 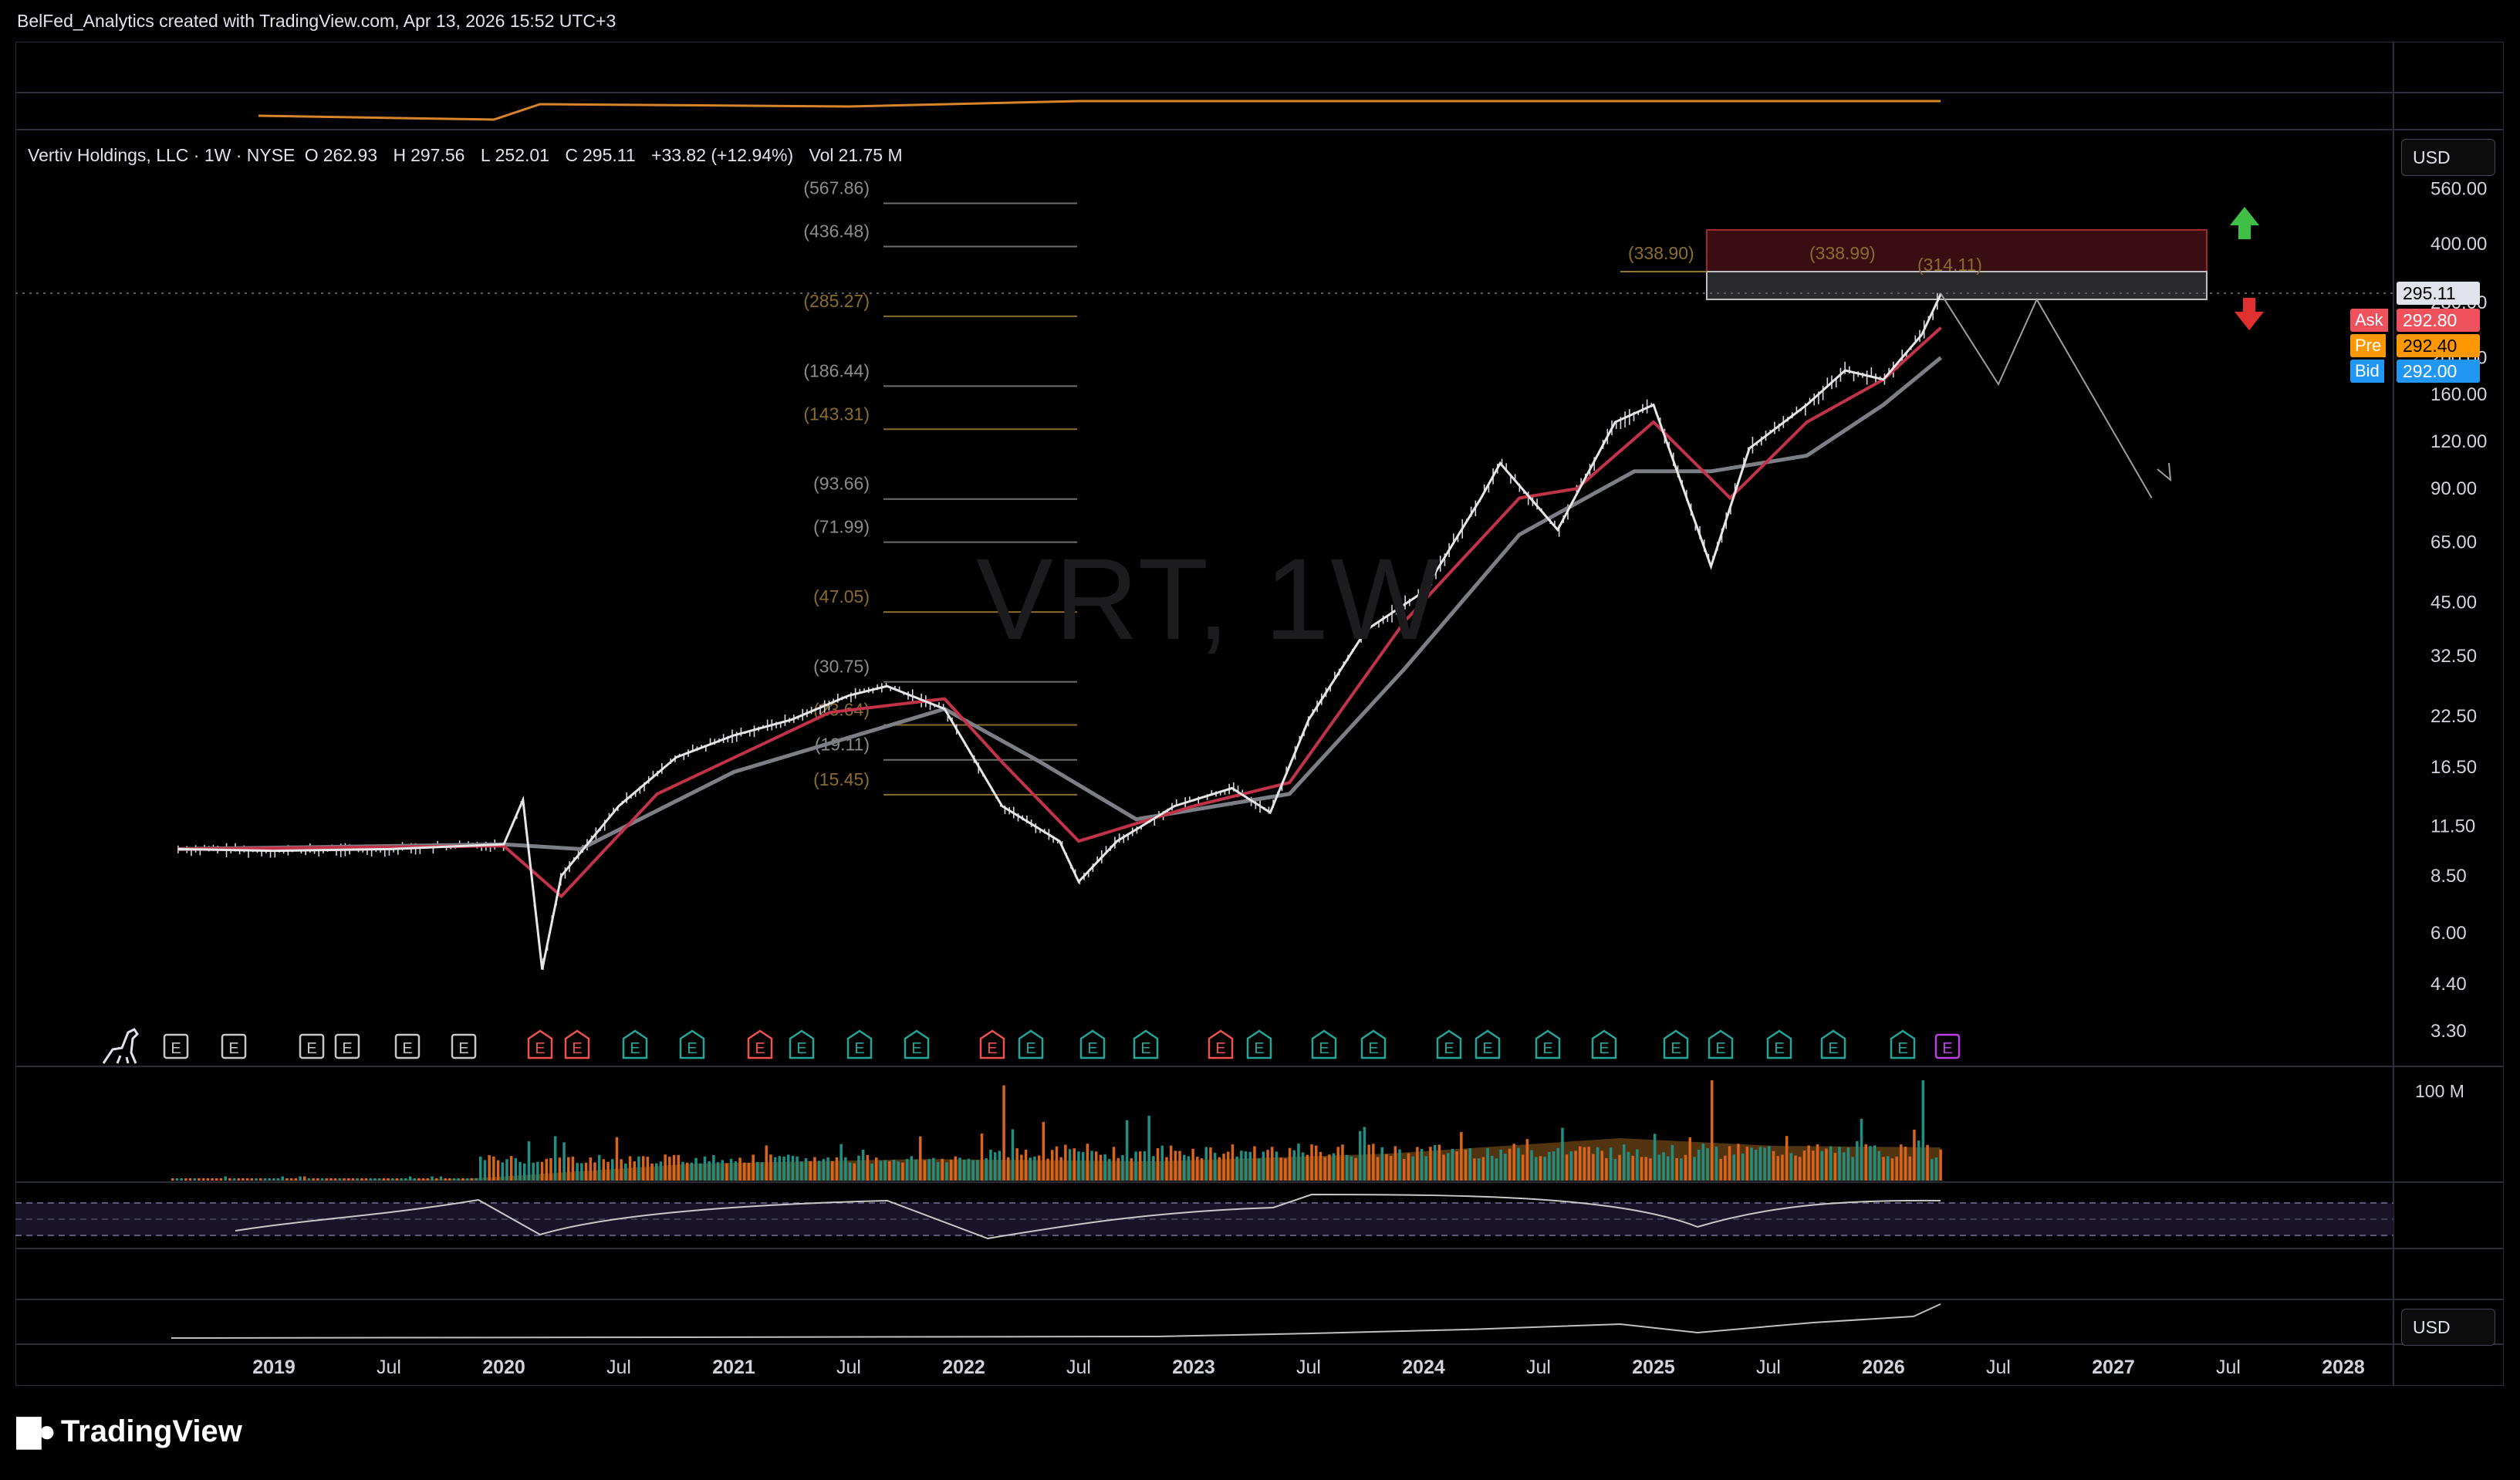 I want to click on price-tick-label: 120.00, so click(x=2459, y=441).